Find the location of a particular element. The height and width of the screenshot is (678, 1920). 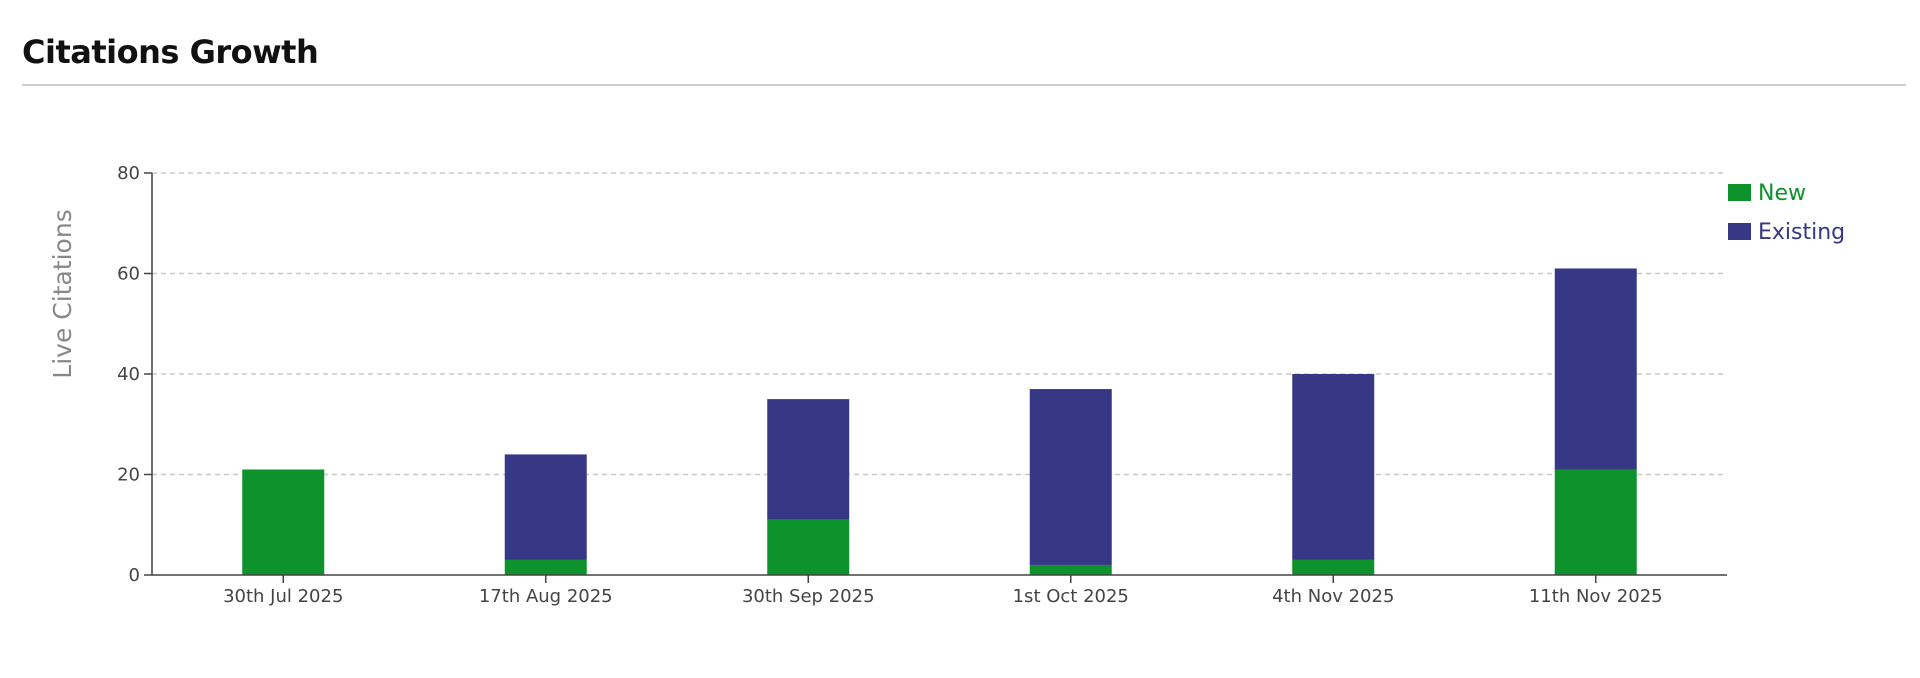

y-tick-label: 0 is located at coordinates (134, 575).